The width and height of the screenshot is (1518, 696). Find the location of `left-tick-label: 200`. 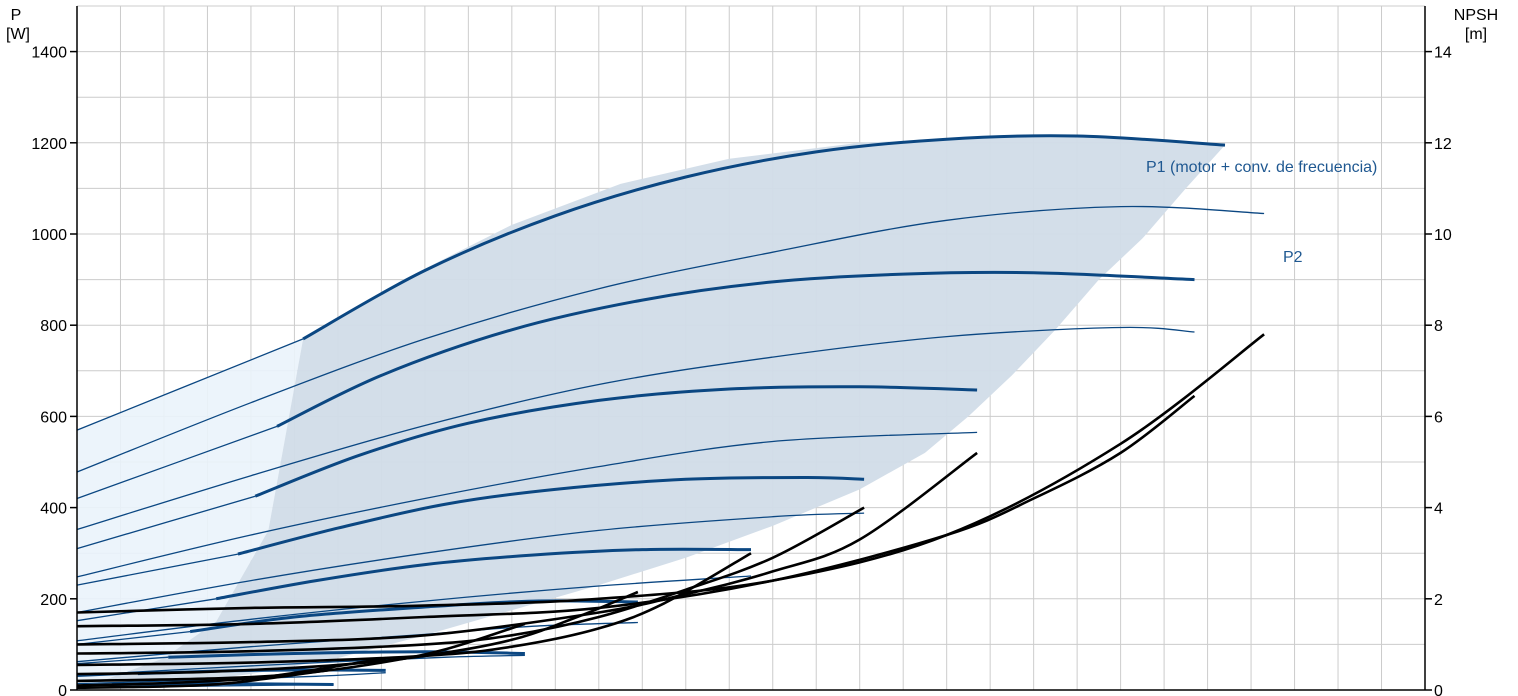

left-tick-label: 200 is located at coordinates (53, 600).